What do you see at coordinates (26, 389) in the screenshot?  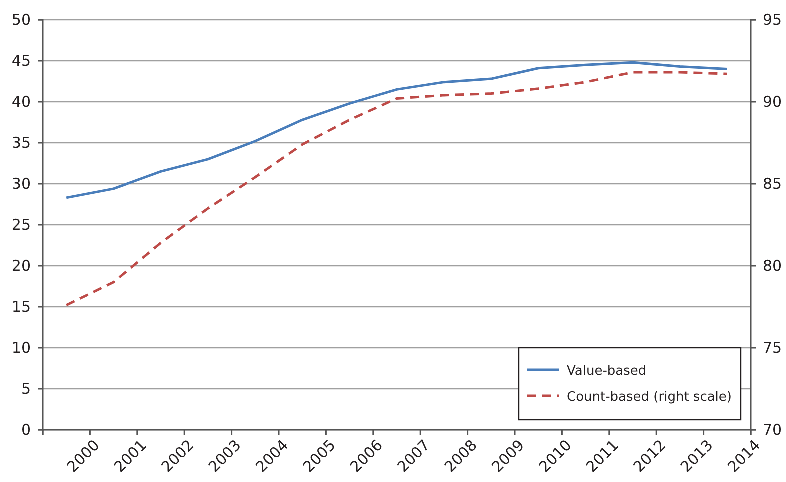 I see `y-tick-label: 5` at bounding box center [26, 389].